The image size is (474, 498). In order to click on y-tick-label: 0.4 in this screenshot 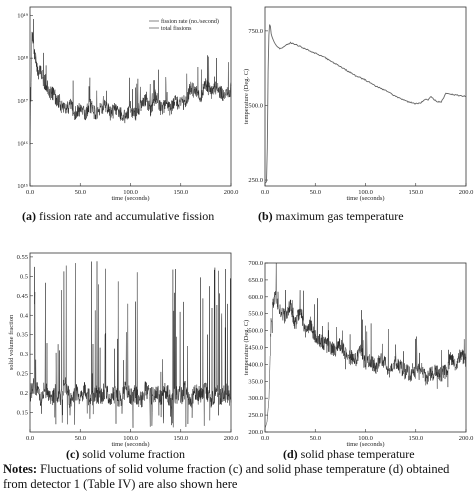, I will do `click(24, 315)`.